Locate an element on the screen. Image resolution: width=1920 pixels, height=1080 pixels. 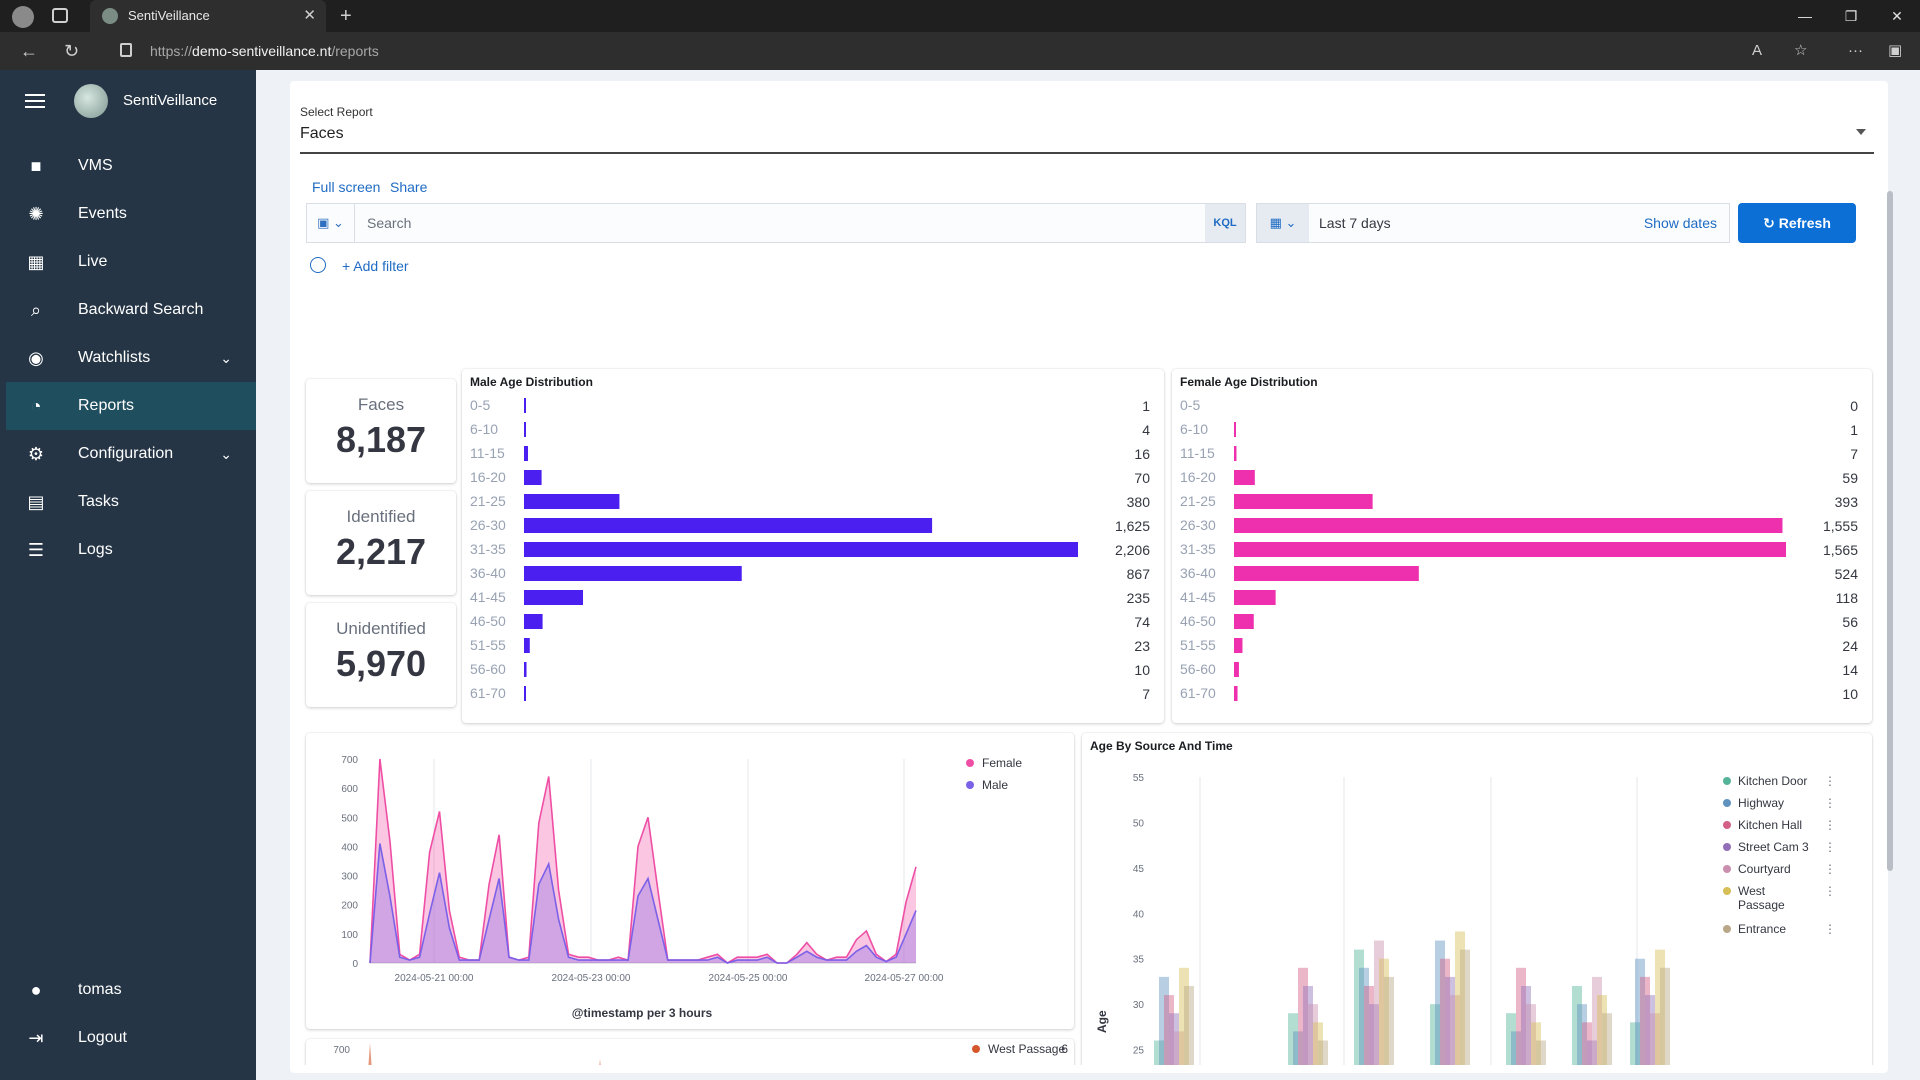
more-icon: ··· is located at coordinates (1855, 50).